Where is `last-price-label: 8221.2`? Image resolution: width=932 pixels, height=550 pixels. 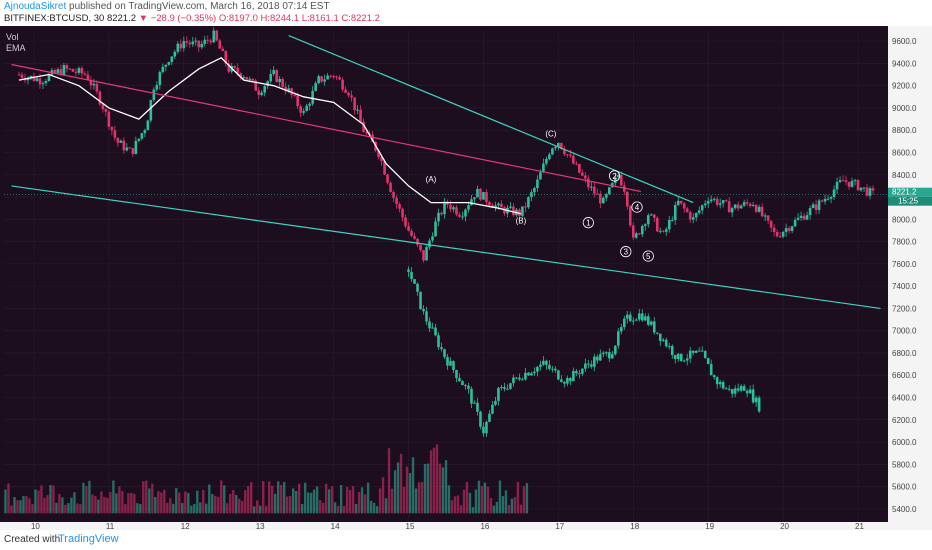
last-price-label: 8221.2 is located at coordinates (121, 18).